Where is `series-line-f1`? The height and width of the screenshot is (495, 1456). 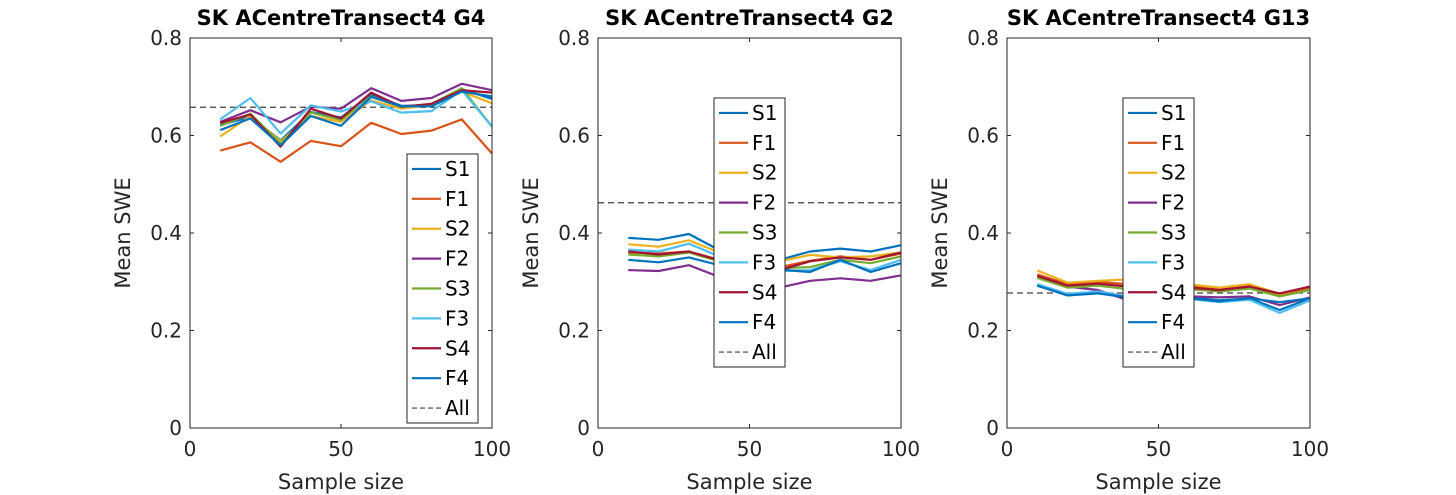
series-line-f1 is located at coordinates (356, 140).